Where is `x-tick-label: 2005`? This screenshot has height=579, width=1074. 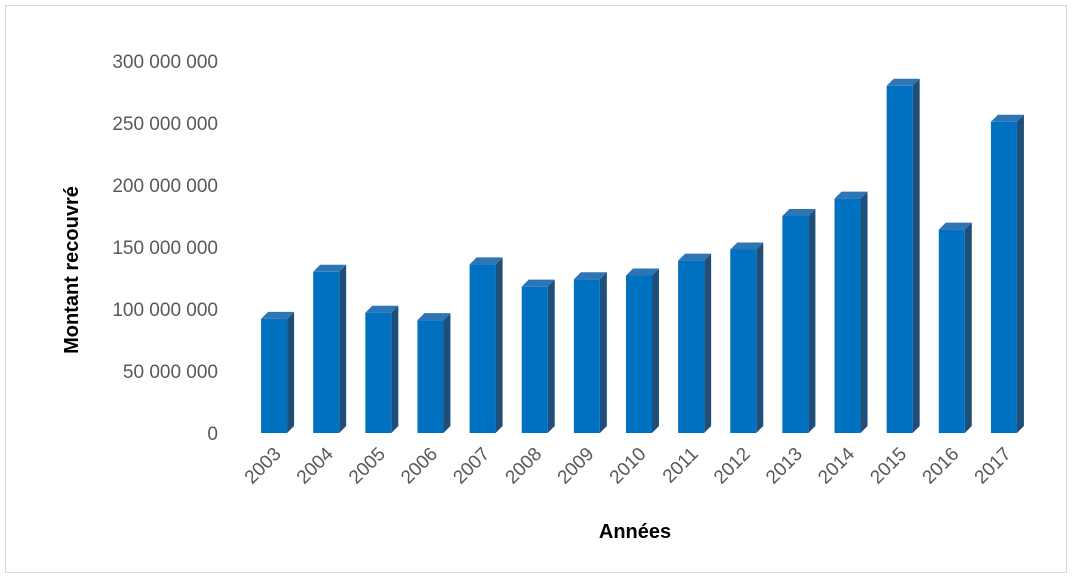
x-tick-label: 2005 is located at coordinates (367, 466).